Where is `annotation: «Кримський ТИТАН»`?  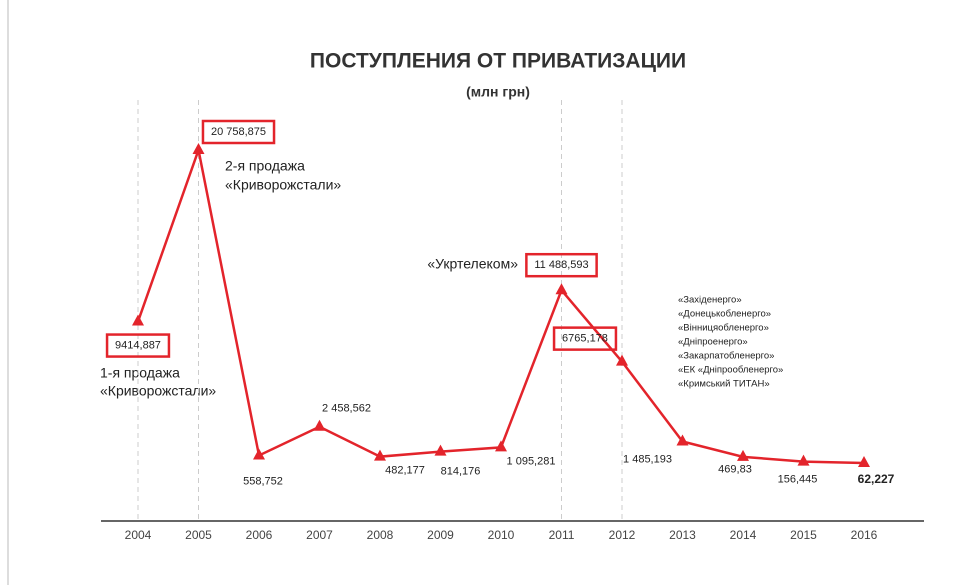 annotation: «Кримський ТИТАН» is located at coordinates (724, 384).